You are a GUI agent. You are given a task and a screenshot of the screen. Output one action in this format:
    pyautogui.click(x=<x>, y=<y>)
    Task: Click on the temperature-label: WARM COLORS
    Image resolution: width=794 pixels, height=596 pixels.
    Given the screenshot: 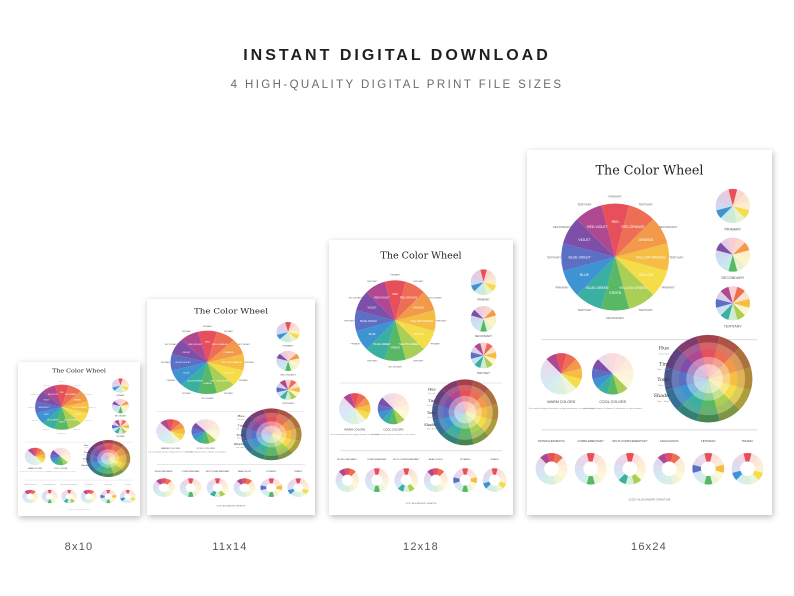 What is the action you would take?
    pyautogui.click(x=171, y=448)
    